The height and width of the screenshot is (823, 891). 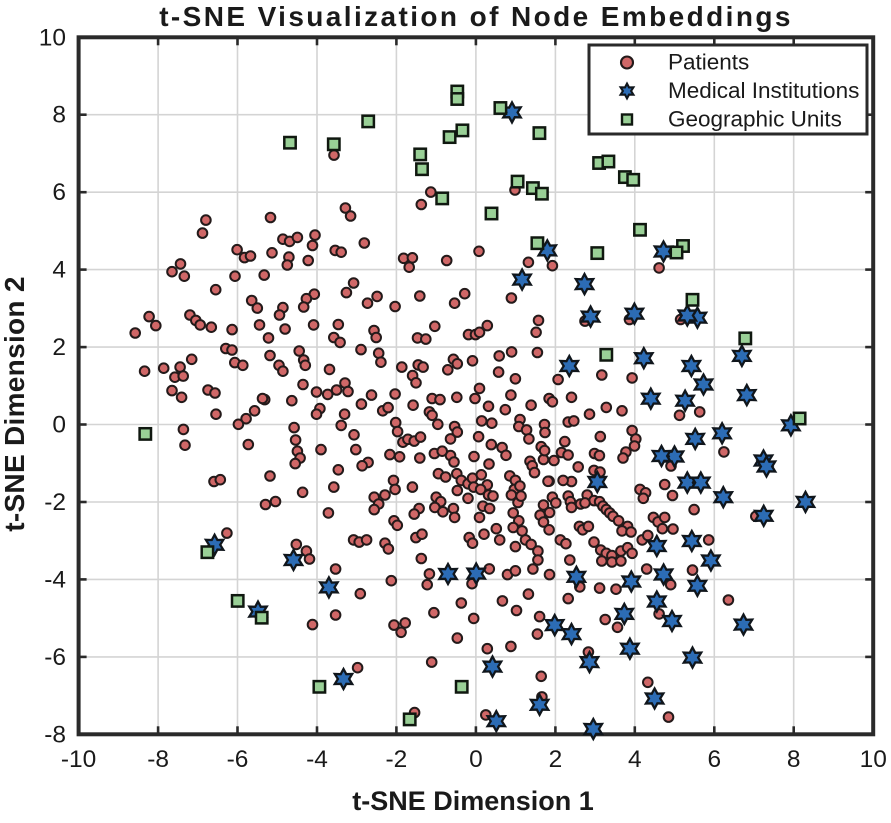 What do you see at coordinates (763, 90) in the screenshot?
I see `svg-text: Medical Institutions` at bounding box center [763, 90].